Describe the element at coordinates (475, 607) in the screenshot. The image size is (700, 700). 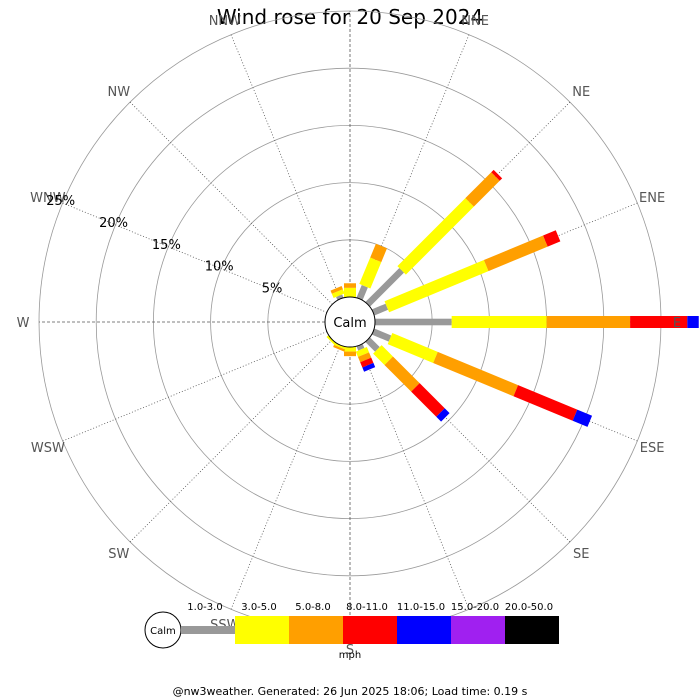
I see `legend-label-5: 15.0-20.0` at that location.